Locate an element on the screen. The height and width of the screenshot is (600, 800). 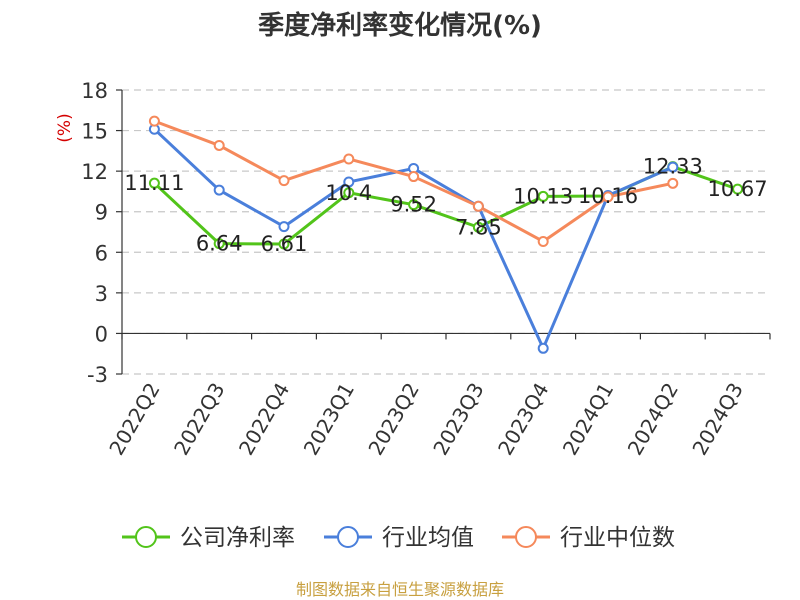
data-label: 6.64 is located at coordinates (219, 244).